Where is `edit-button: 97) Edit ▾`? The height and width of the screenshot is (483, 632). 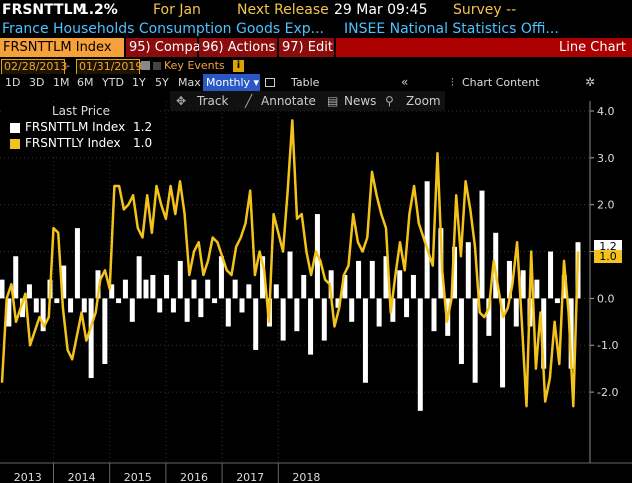 edit-button: 97) Edit ▾ is located at coordinates (311, 47).